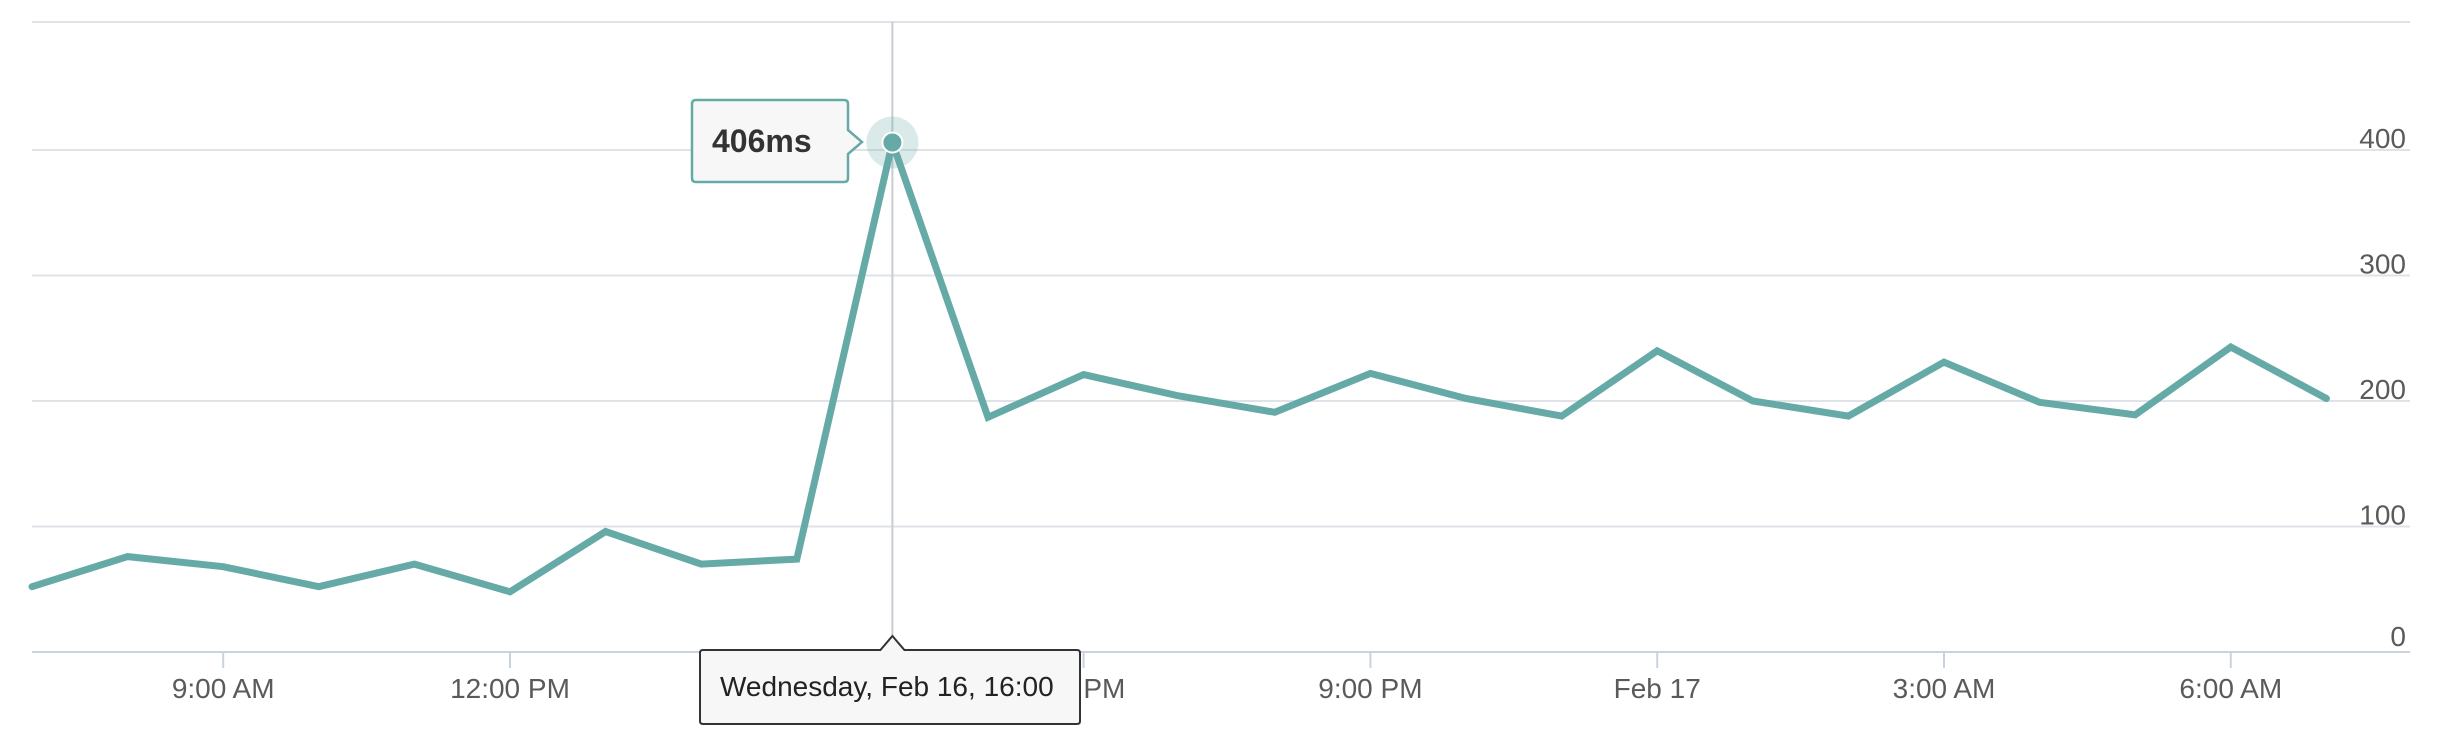  I want to click on y-tick-label-200: 200, so click(2382, 389).